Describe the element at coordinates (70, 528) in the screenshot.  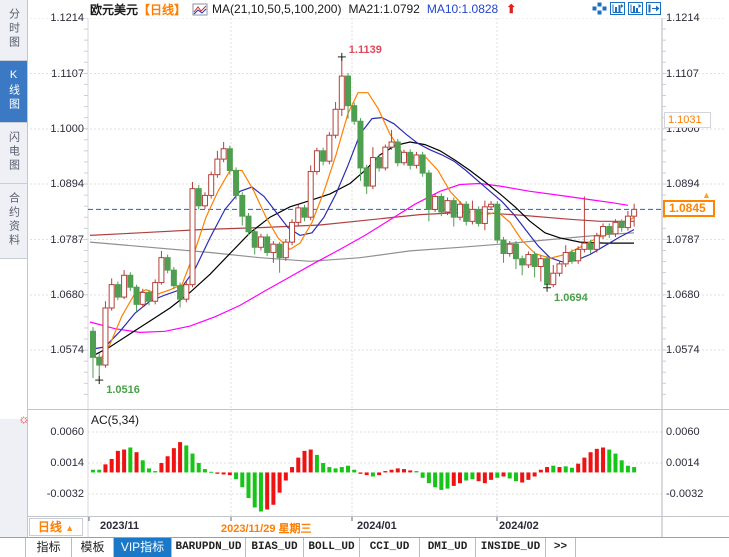
I see `dropdown-arrow-icon: ▲` at that location.